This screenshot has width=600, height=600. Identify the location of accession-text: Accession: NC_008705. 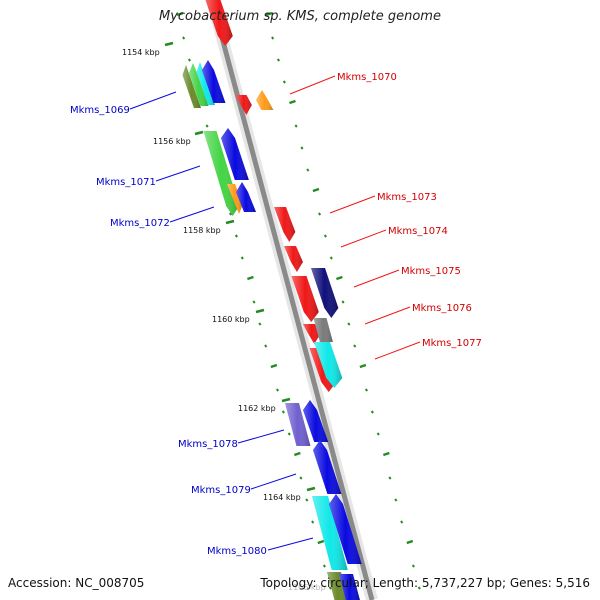
(76, 583).